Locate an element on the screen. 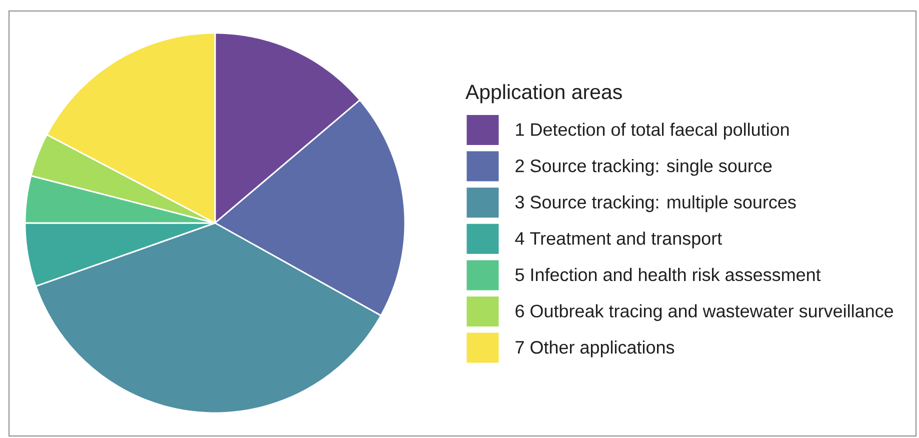 The image size is (919, 438). legend-title: Application areas is located at coordinates (543, 94).